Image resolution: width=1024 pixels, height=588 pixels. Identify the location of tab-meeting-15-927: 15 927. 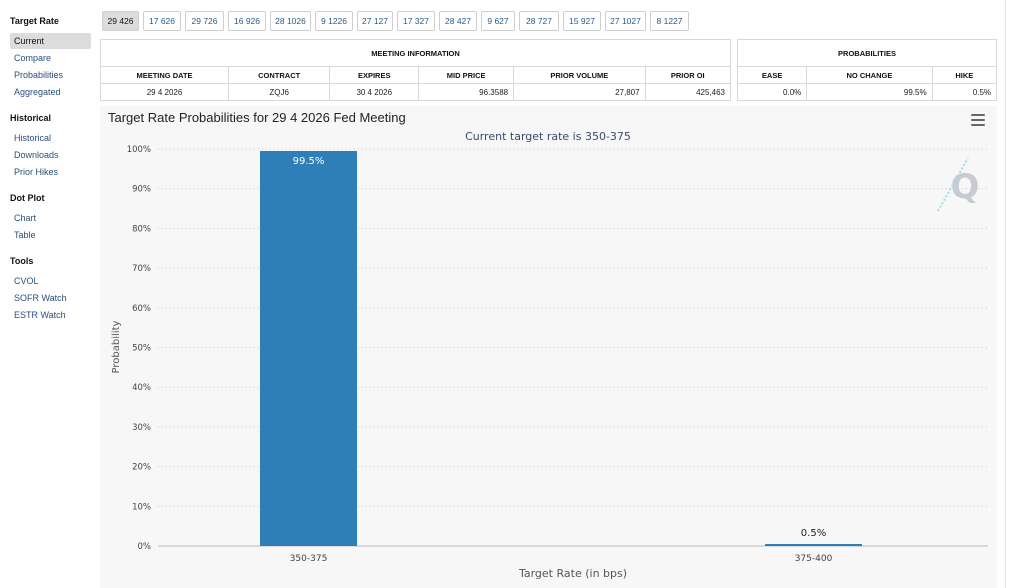
(582, 21).